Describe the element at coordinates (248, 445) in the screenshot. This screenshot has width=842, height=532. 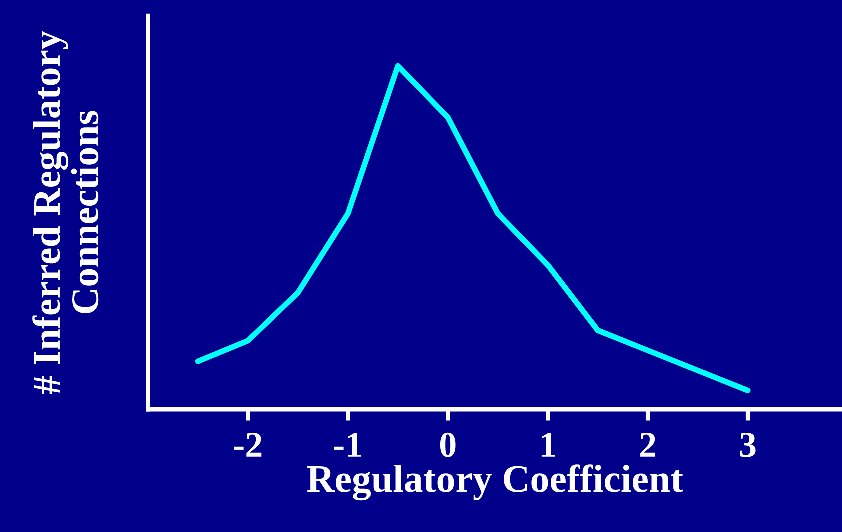
I see `x-tick-label: -2` at that location.